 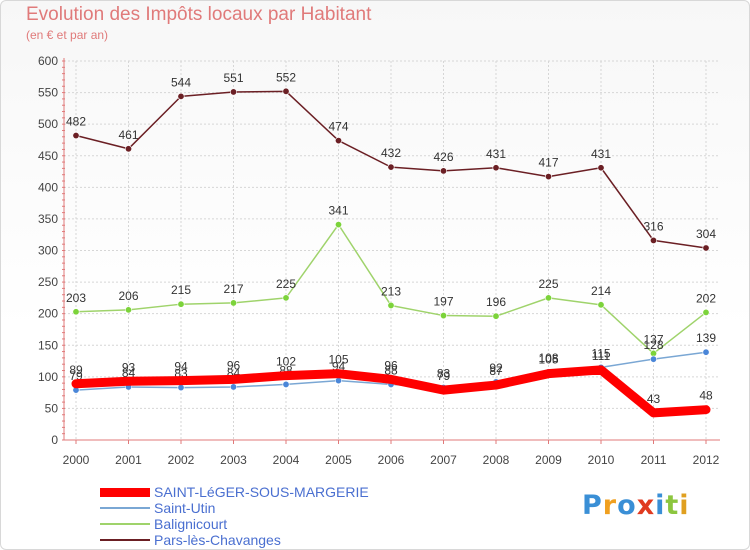 What do you see at coordinates (684, 505) in the screenshot?
I see `logo-letter: i` at bounding box center [684, 505].